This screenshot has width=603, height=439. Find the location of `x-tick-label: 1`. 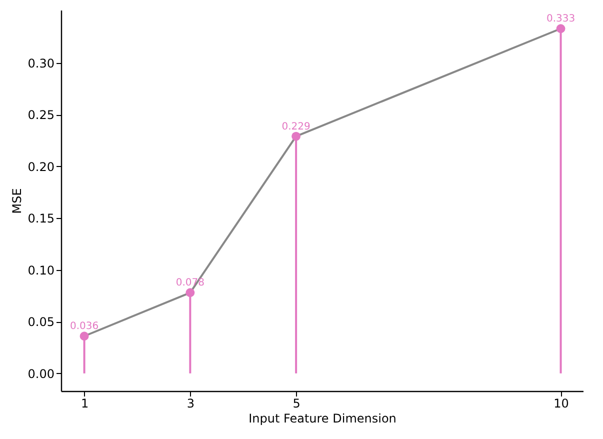

x-tick-label: 1 is located at coordinates (84, 403).